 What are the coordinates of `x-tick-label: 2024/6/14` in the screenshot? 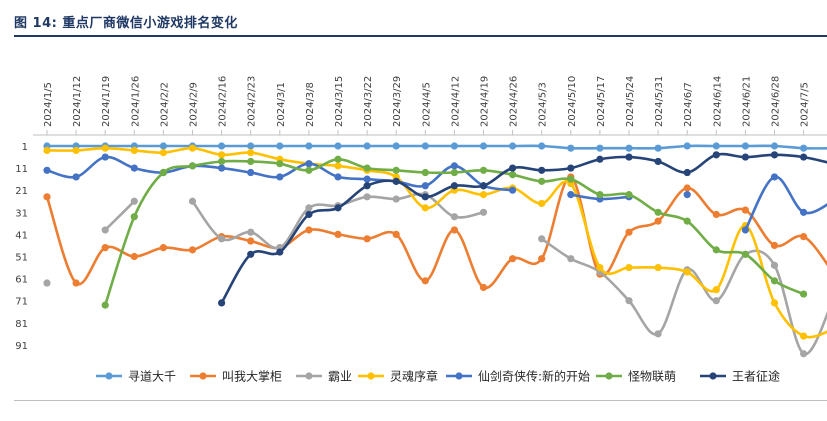 It's located at (717, 101).